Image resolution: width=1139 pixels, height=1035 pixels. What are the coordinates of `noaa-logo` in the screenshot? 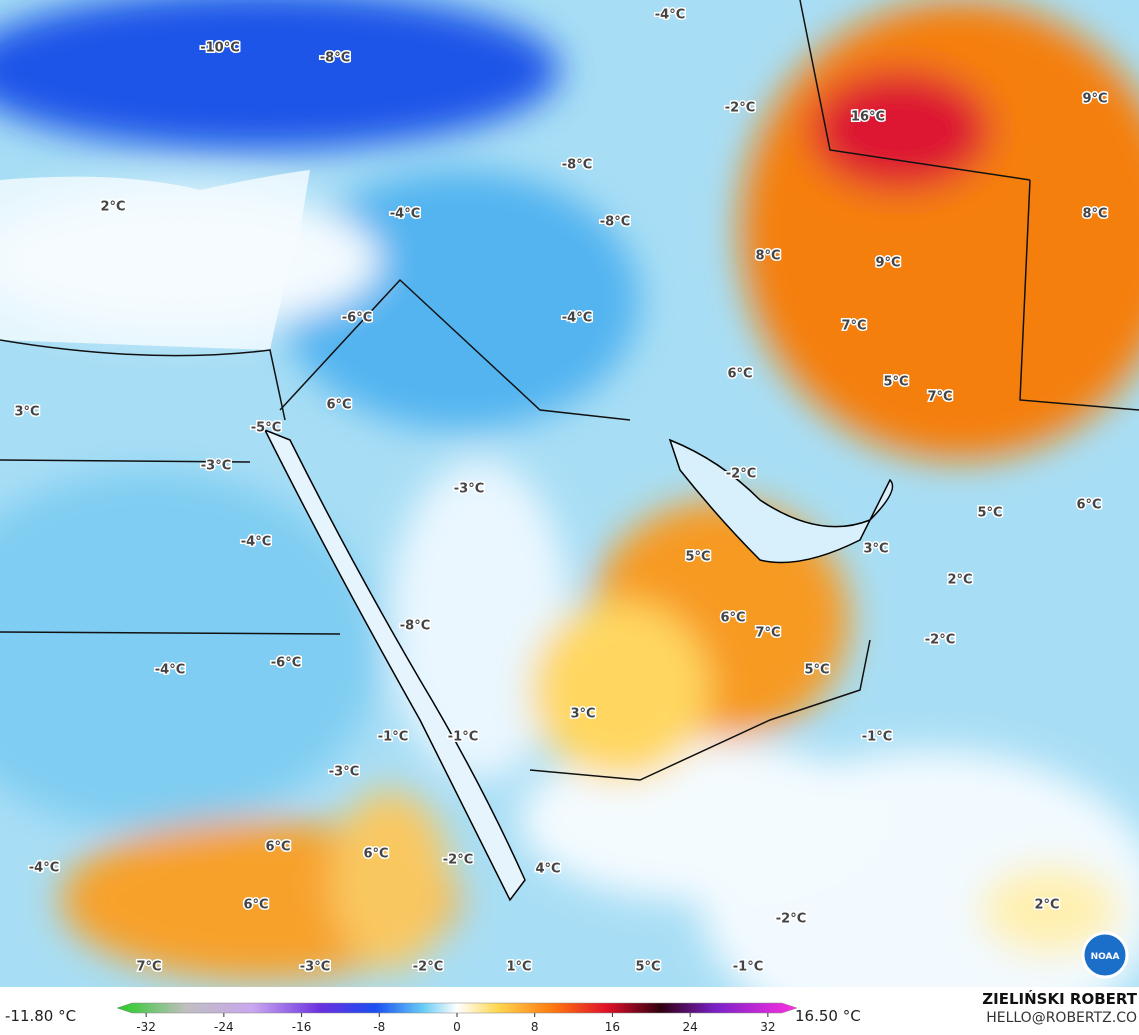 It's located at (1105, 955).